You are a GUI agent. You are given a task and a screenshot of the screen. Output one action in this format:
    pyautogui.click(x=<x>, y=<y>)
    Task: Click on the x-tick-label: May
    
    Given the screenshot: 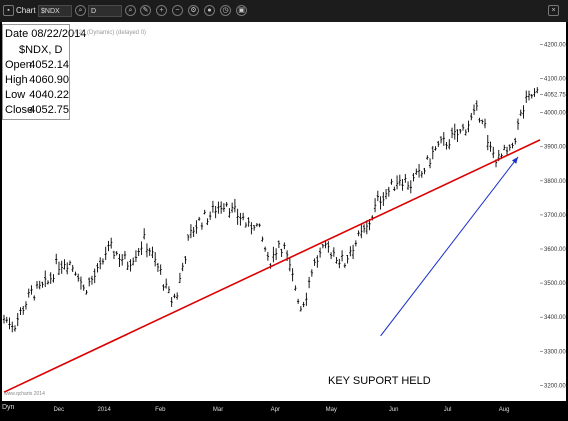 What is the action you would take?
    pyautogui.click(x=331, y=410)
    